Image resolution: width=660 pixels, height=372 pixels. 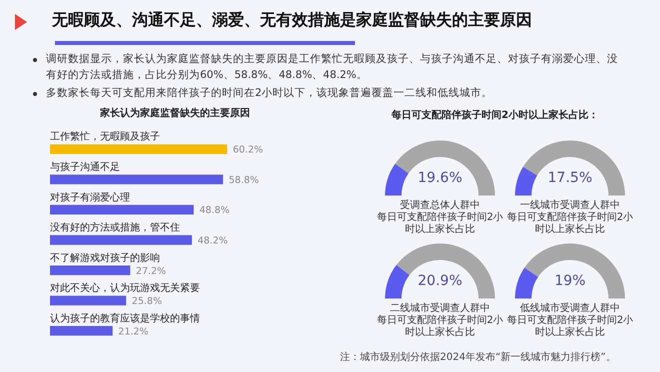 What do you see at coordinates (440, 281) in the screenshot?
I see `text: 20.9%` at bounding box center [440, 281].